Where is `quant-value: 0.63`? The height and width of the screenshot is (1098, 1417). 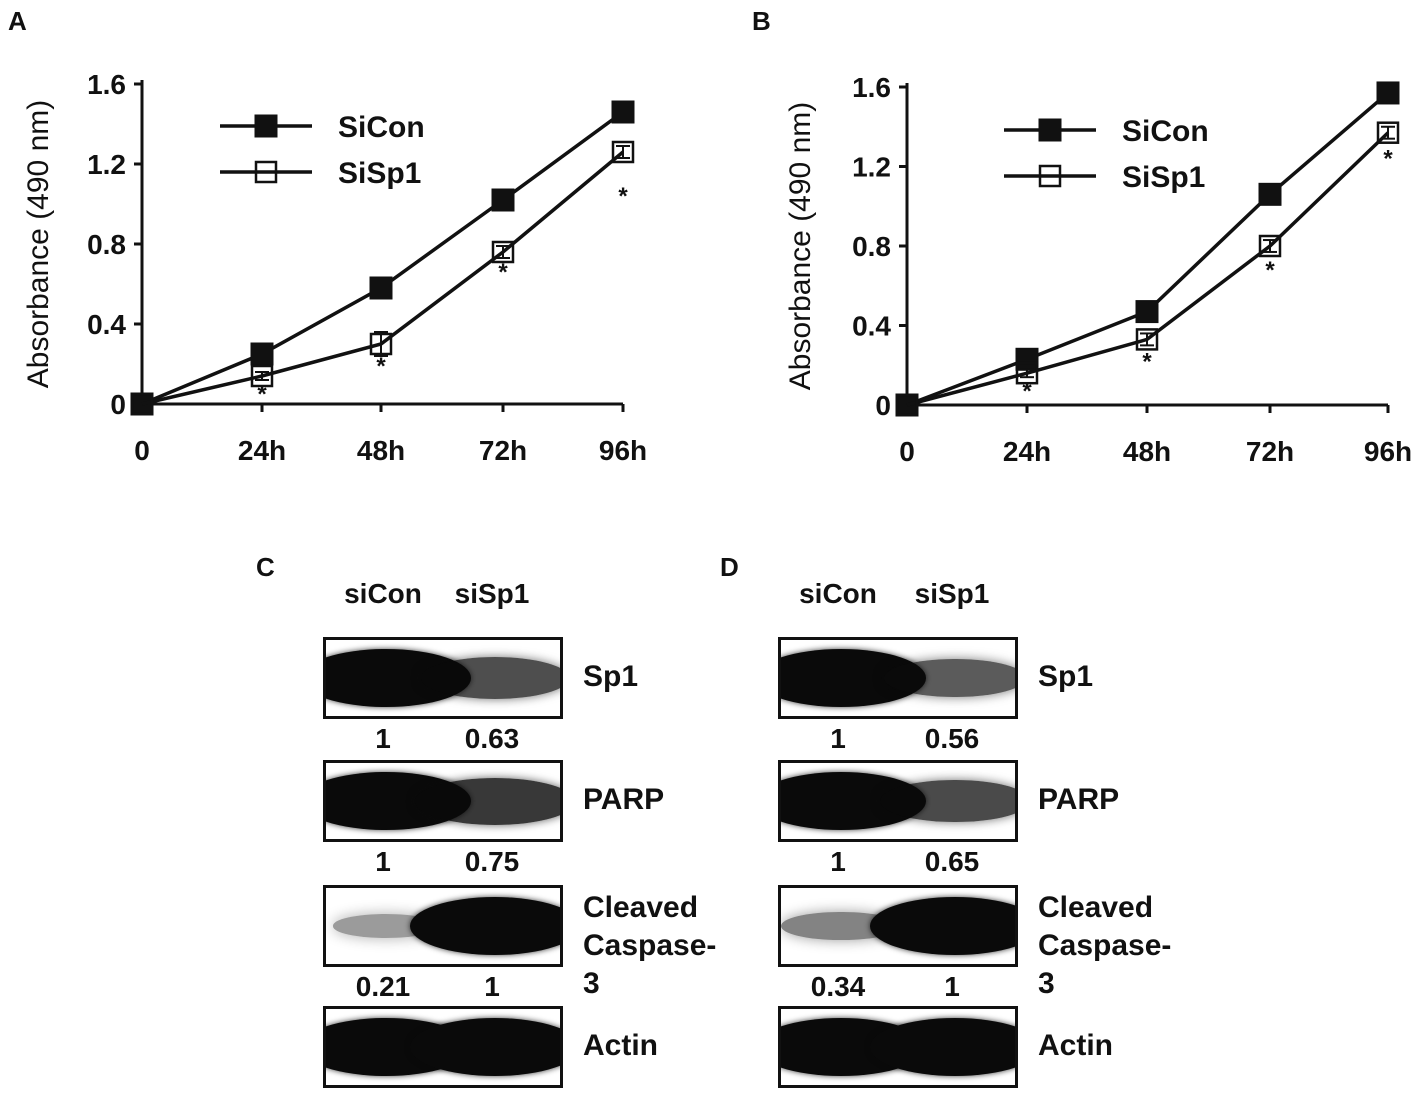 quant-value: 0.63 is located at coordinates (492, 738).